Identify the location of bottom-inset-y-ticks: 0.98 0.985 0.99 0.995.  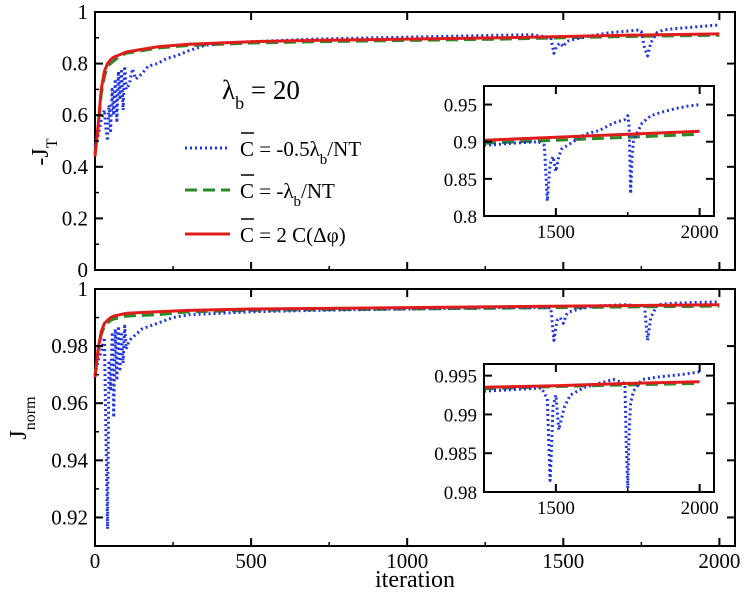
(574, 435).